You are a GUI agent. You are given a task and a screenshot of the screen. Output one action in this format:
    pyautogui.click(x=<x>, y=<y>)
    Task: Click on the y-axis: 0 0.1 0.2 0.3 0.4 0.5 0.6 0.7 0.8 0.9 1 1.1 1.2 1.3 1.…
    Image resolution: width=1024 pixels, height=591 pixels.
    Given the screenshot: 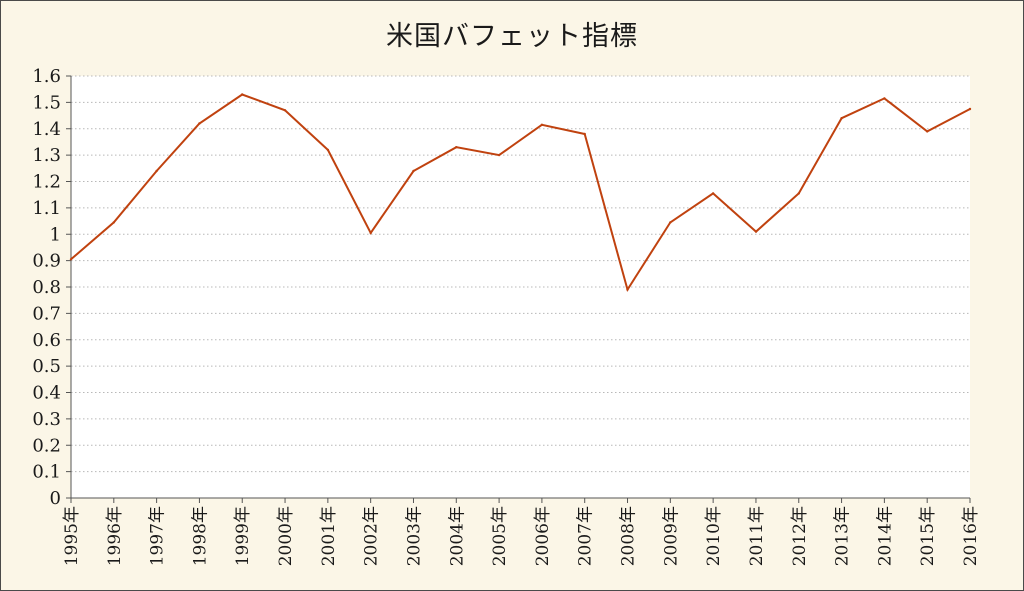 What is the action you would take?
    pyautogui.click(x=52, y=287)
    